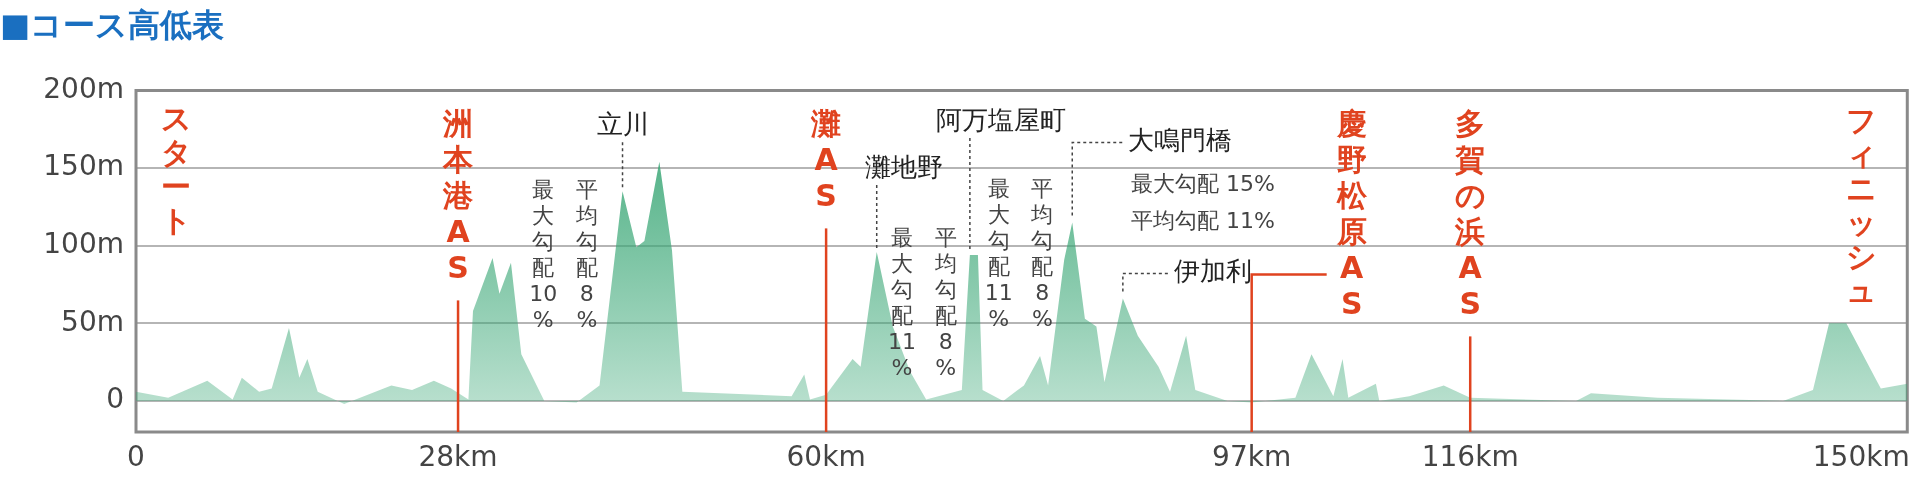 Image resolution: width=1920 pixels, height=496 pixels. What do you see at coordinates (543, 255) in the screenshot?
I see `annotation: 最大勾配10%` at bounding box center [543, 255].